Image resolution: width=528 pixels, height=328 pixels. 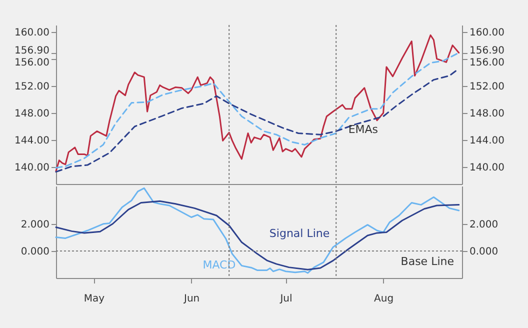 What do you see at coordinates (94, 299) in the screenshot?
I see `x-tick-label: May` at bounding box center [94, 299].